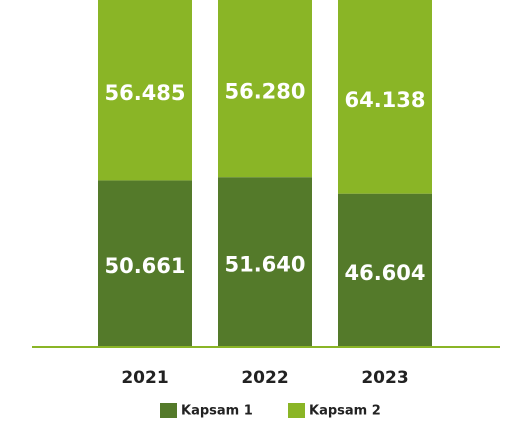 This screenshot has width=513, height=426. Describe the element at coordinates (144, 378) in the screenshot. I see `x-tick-label: 2021` at that location.